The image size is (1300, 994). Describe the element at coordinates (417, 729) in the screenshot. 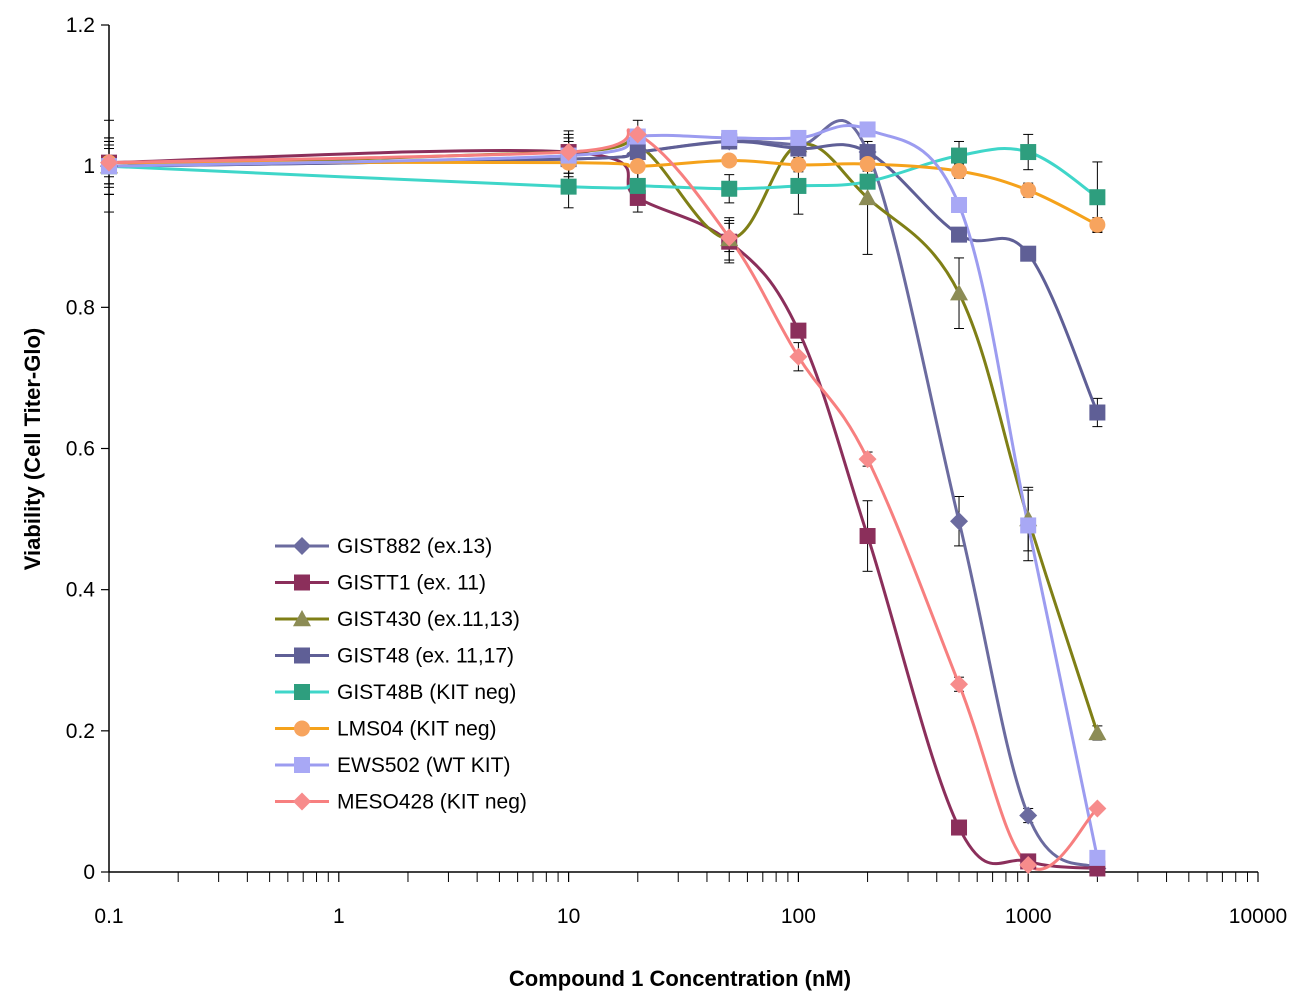

I see `legend-label: LMS04 (KIT neg)` at that location.